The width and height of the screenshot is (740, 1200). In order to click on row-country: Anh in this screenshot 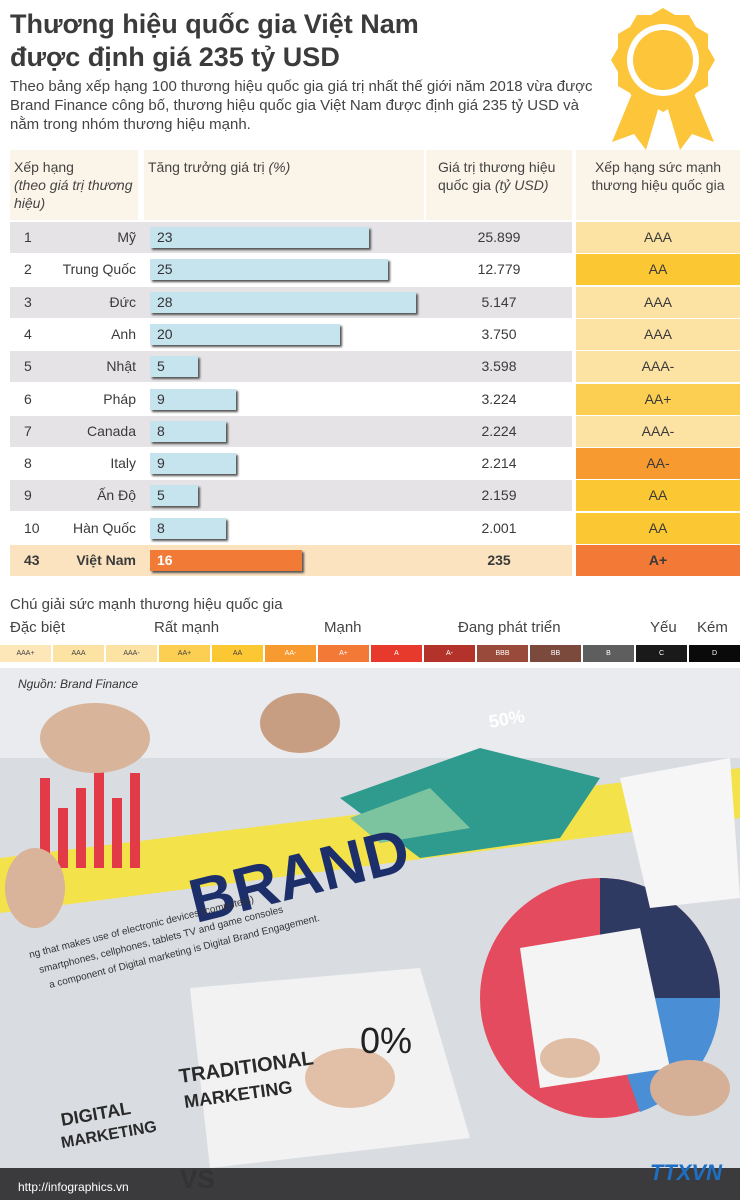, I will do `click(123, 333)`.